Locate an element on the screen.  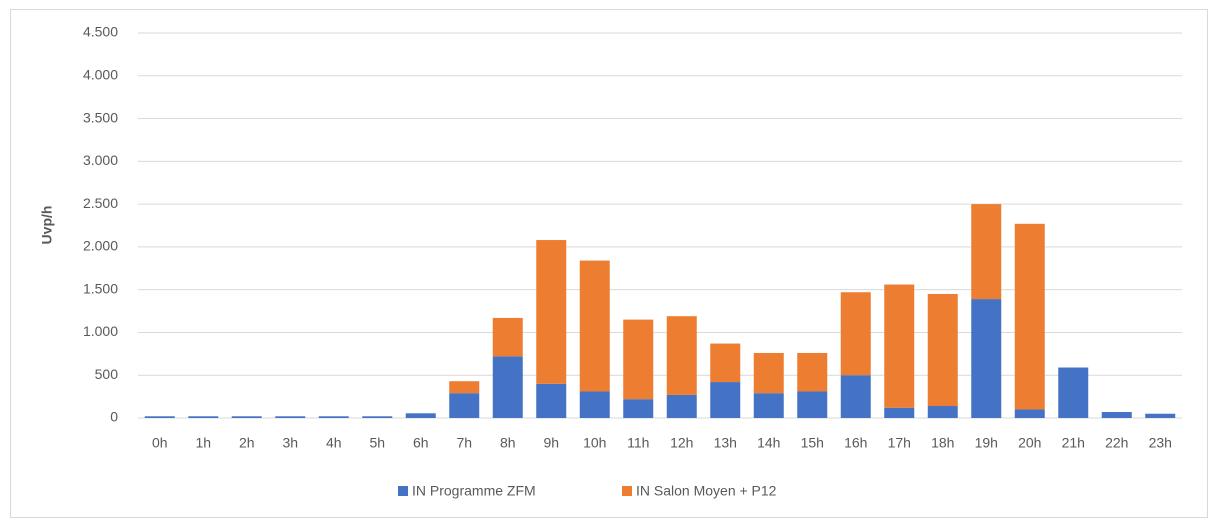
y-tick-label: 4.500 is located at coordinates (100, 32).